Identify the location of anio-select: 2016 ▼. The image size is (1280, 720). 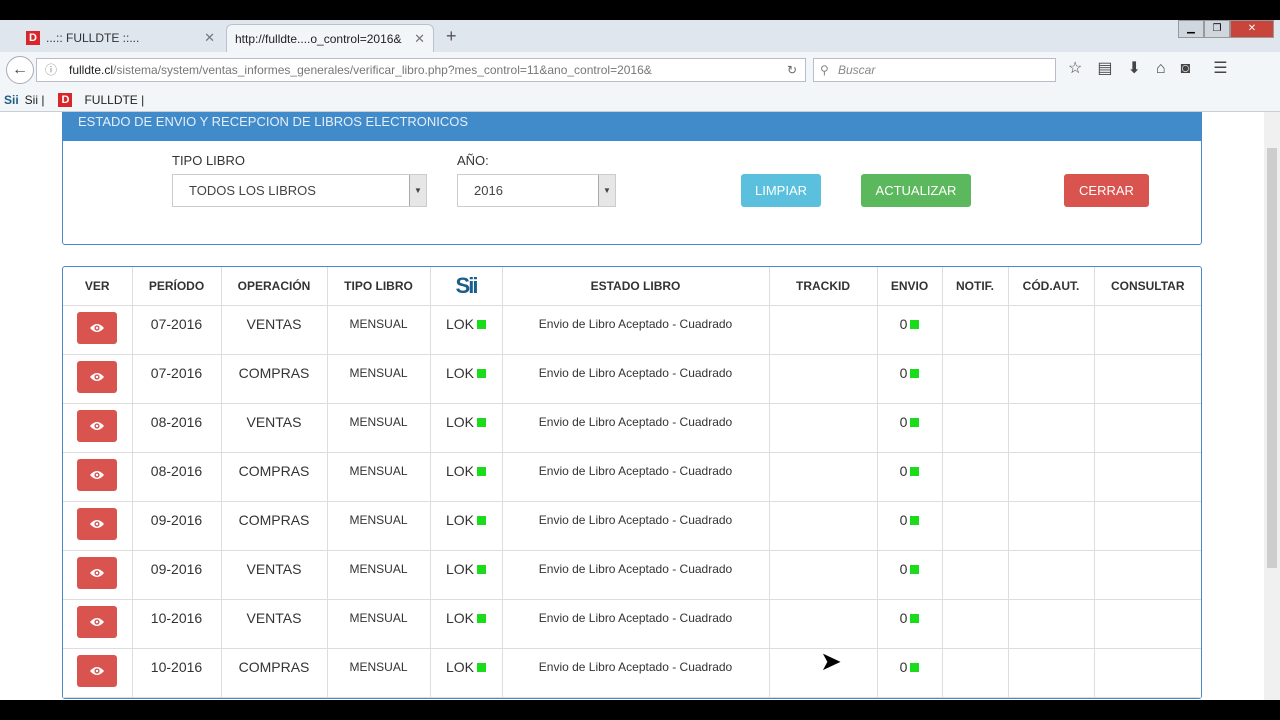
(536, 190).